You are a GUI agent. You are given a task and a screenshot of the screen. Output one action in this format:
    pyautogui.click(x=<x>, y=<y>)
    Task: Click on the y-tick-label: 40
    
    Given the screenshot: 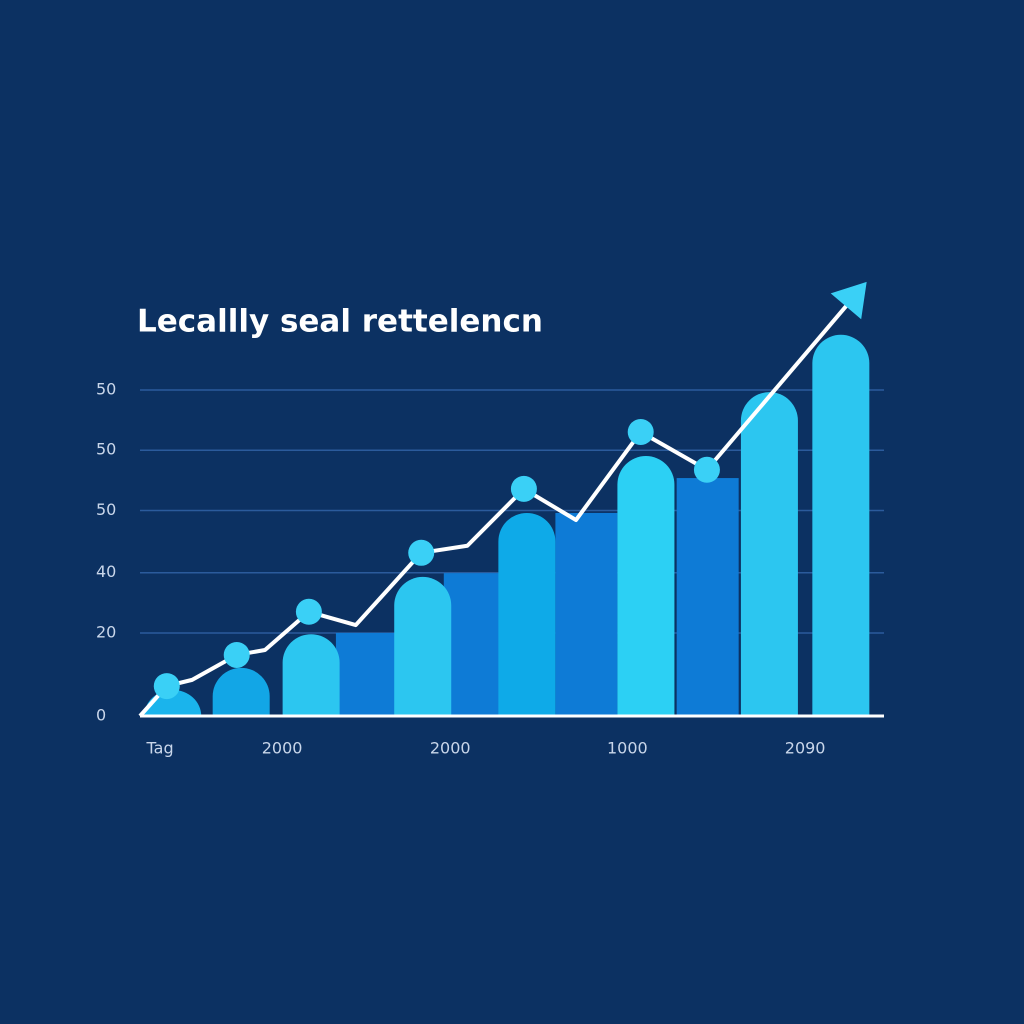 What is the action you would take?
    pyautogui.click(x=106, y=571)
    